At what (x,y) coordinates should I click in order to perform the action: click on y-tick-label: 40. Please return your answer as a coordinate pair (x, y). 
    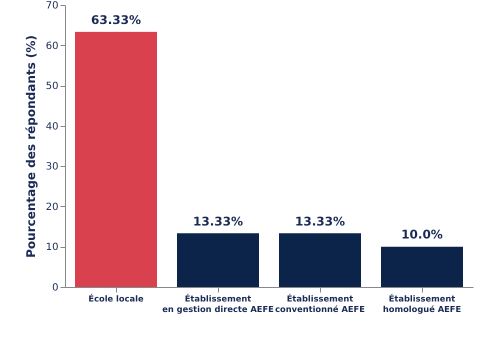
    Looking at the image, I should click on (52, 126).